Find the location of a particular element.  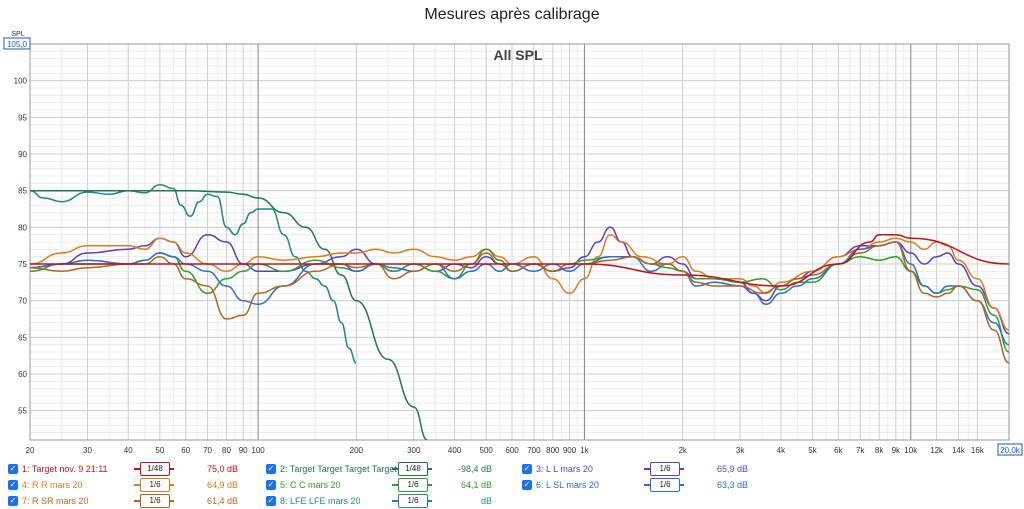

x-tick-label: 20 is located at coordinates (30, 450).